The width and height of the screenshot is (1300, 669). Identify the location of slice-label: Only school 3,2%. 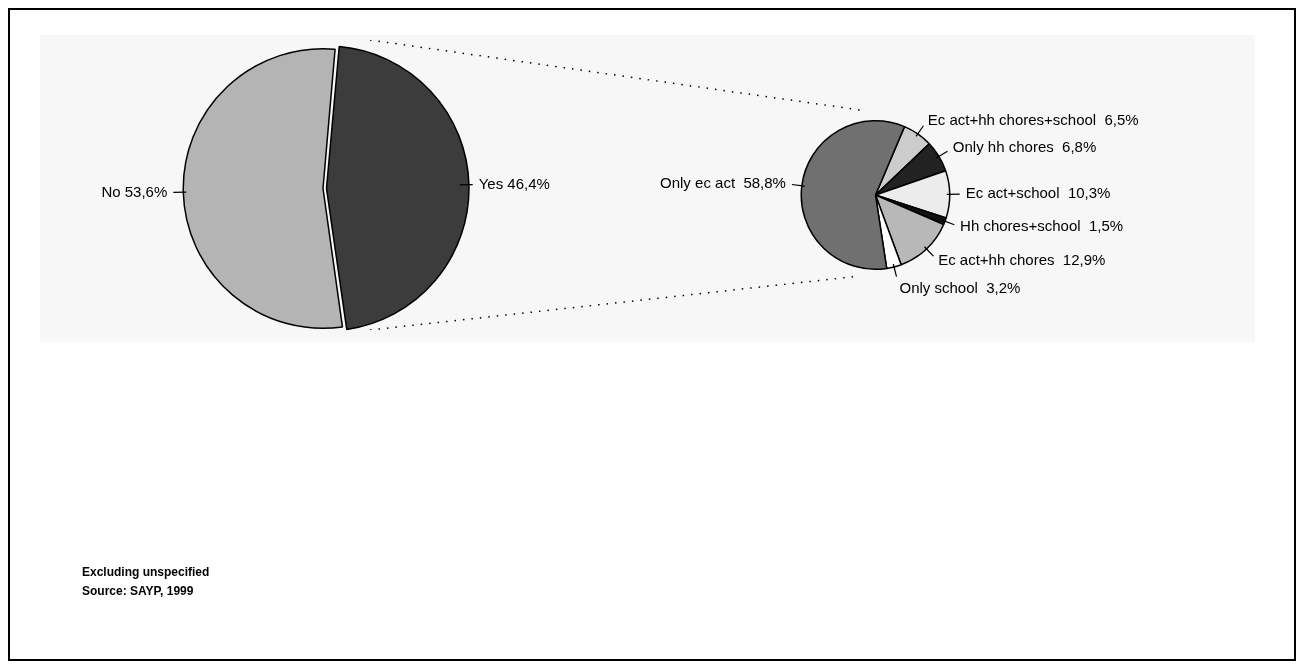
(960, 287).